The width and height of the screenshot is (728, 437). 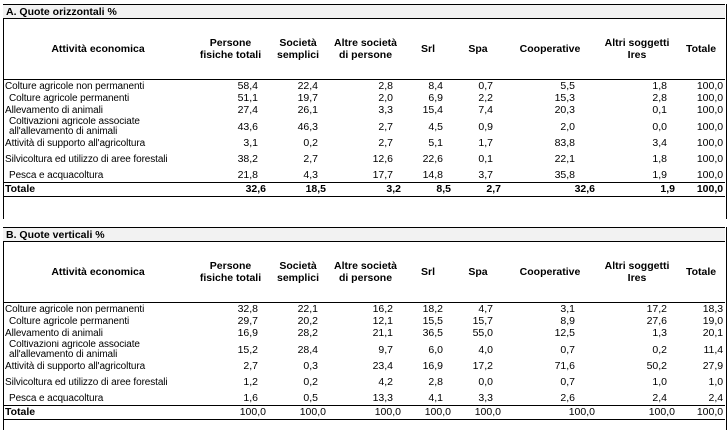 I want to click on table-cell: 58,4, so click(x=247, y=85).